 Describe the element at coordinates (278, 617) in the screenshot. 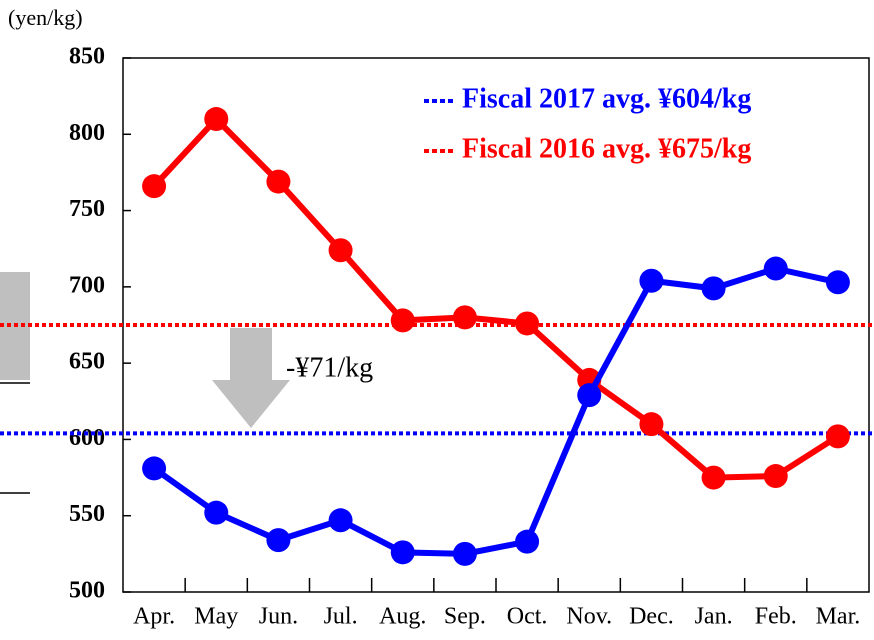

I see `x-tick-label: Jun.` at that location.